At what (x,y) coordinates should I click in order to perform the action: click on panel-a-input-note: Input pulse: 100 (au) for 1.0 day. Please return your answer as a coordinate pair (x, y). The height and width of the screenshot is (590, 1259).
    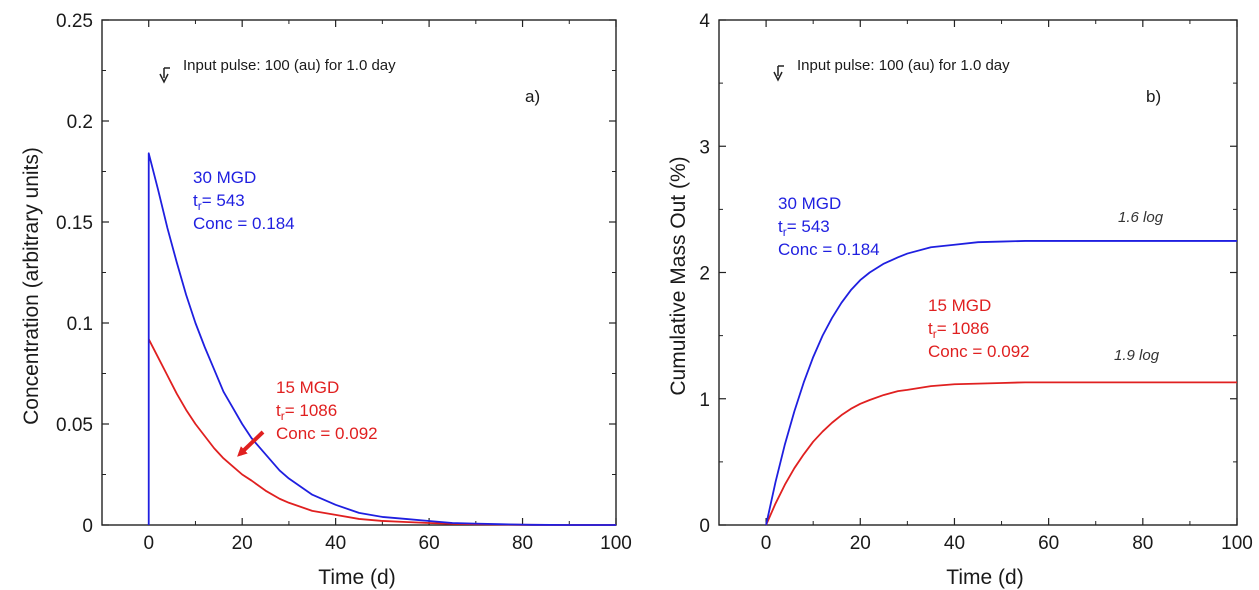
    Looking at the image, I should click on (289, 65).